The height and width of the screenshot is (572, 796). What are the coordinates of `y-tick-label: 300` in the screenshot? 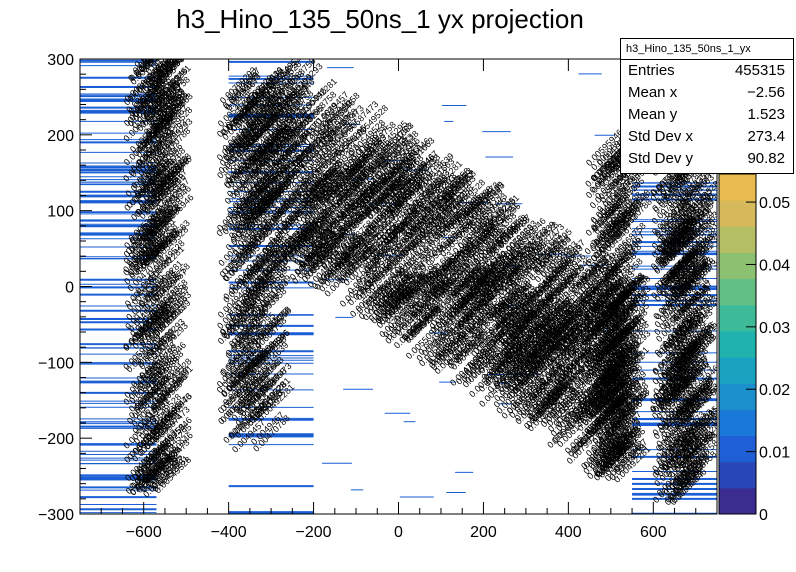 It's located at (60, 60).